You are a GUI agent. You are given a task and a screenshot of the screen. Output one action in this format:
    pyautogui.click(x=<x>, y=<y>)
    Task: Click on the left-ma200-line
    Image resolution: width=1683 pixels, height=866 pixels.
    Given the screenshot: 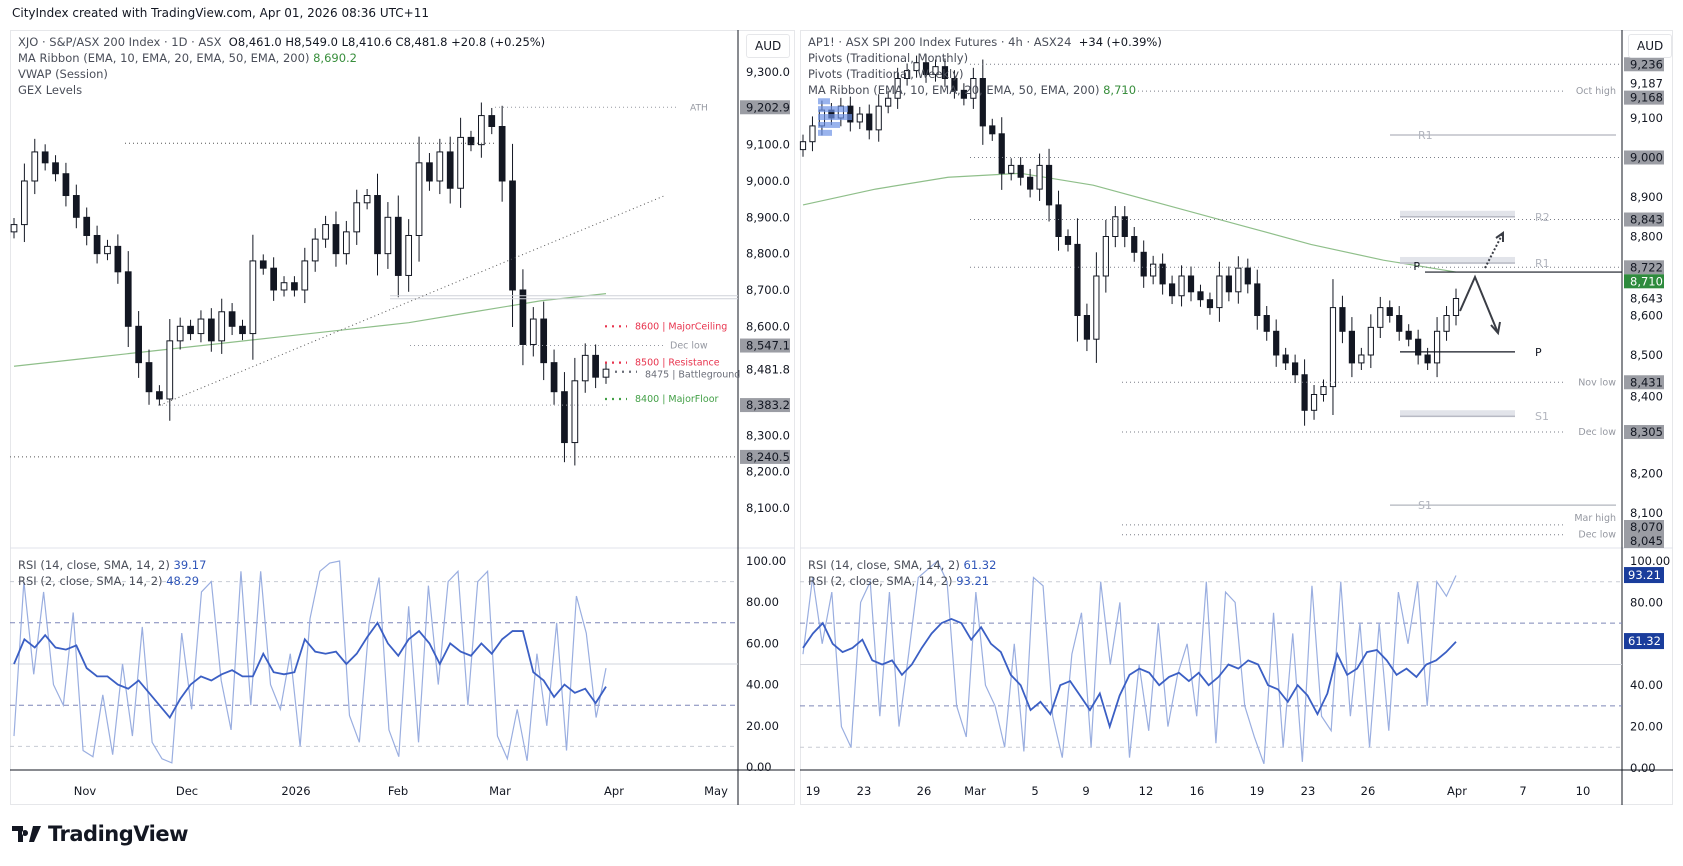 What is the action you would take?
    pyautogui.click(x=310, y=330)
    